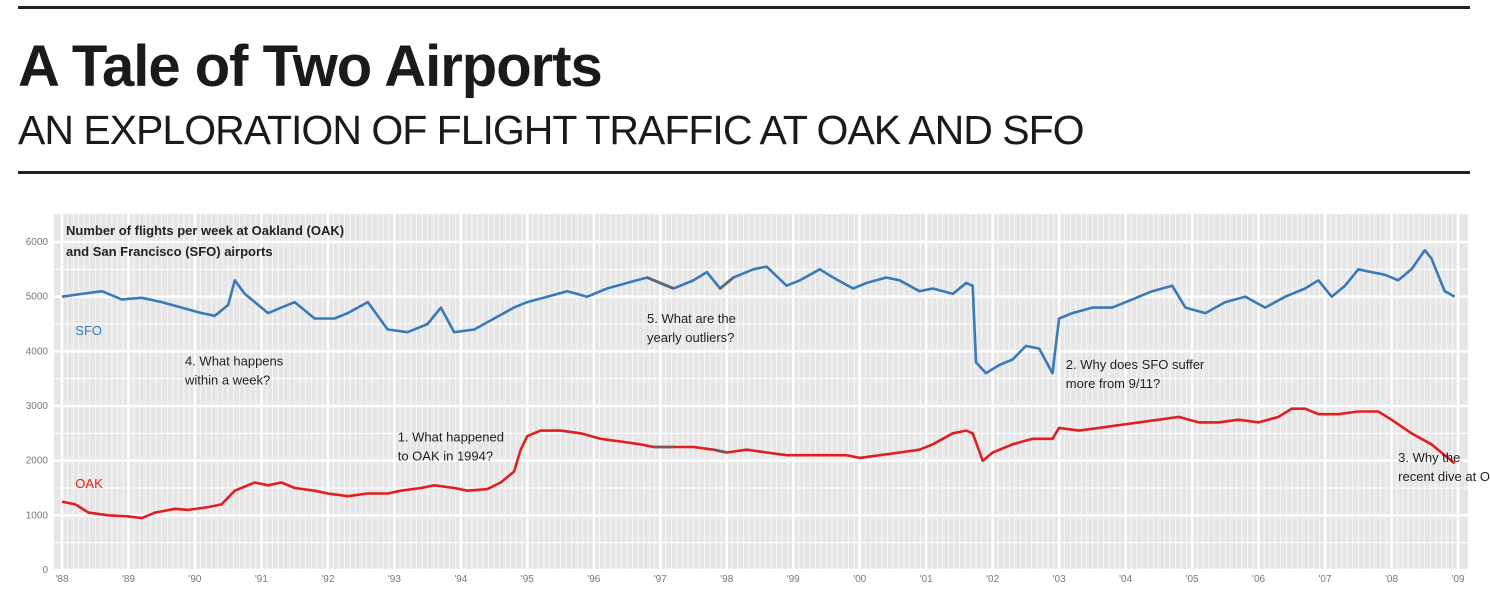  I want to click on x-tick-label: '09, so click(1457, 579).